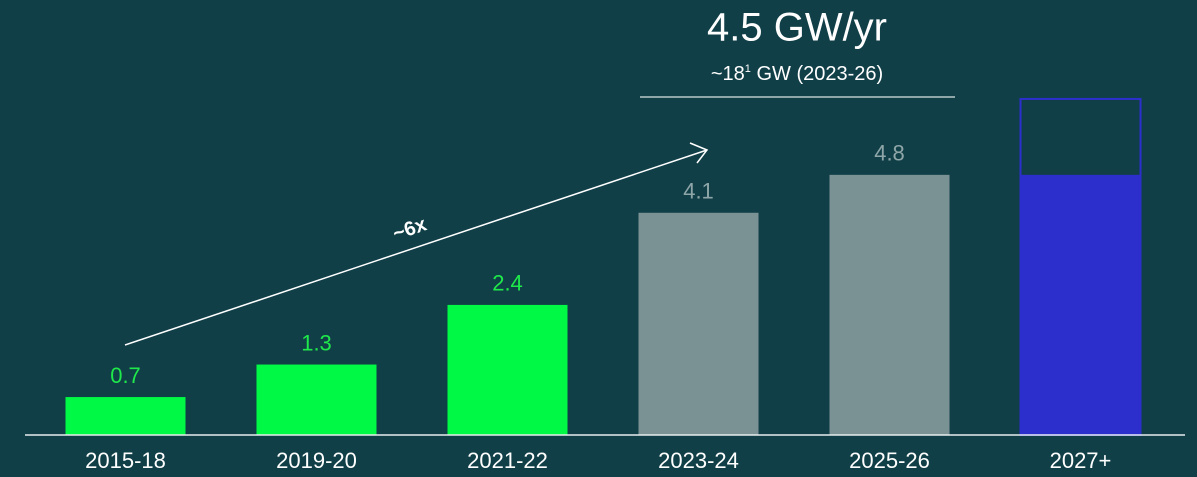  Describe the element at coordinates (817, 74) in the screenshot. I see `headline-sub-text: GW (2023-26)` at that location.